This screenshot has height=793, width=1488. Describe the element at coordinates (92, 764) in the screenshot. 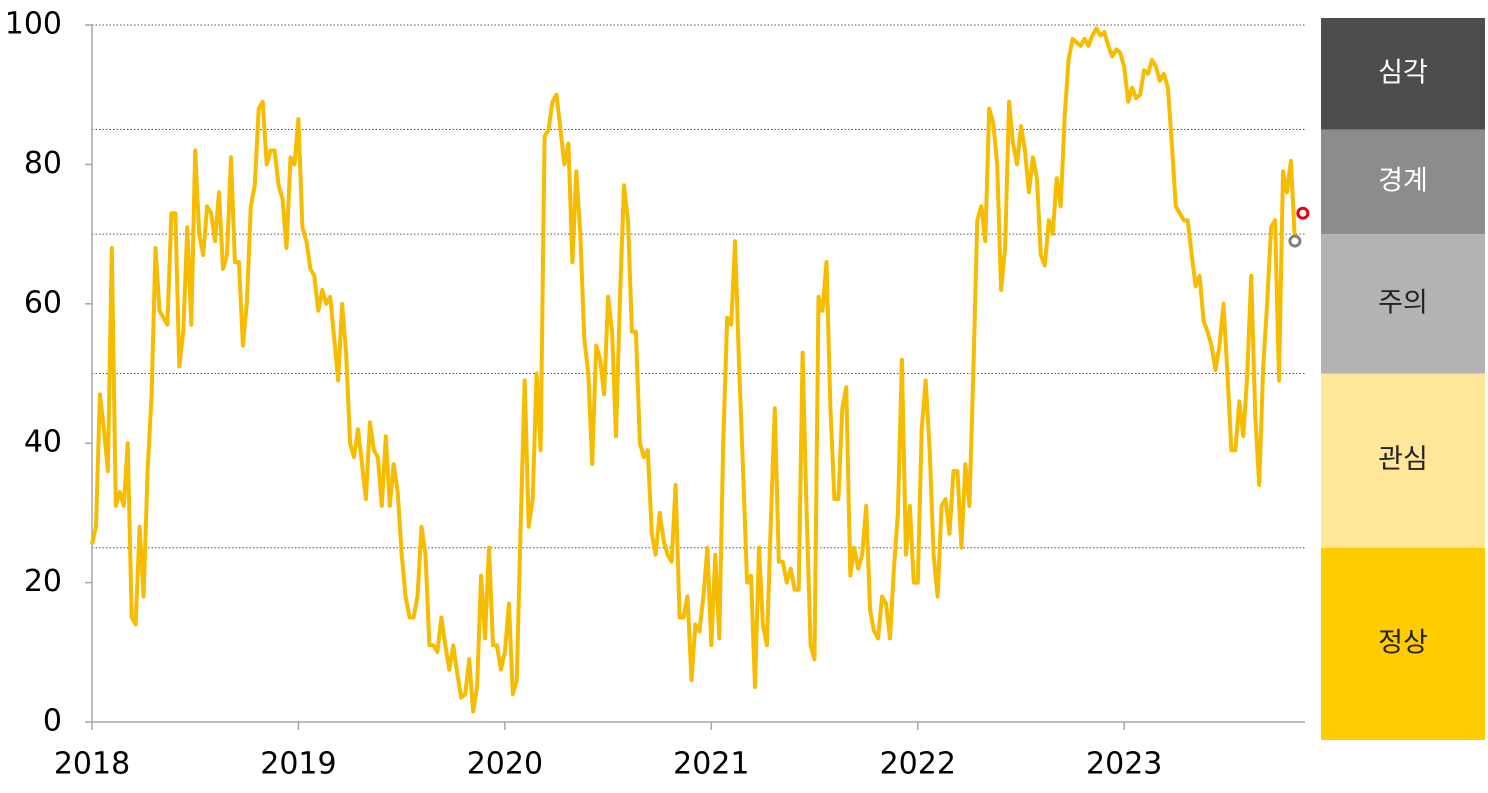

I see `x-tick-label: 2018` at that location.